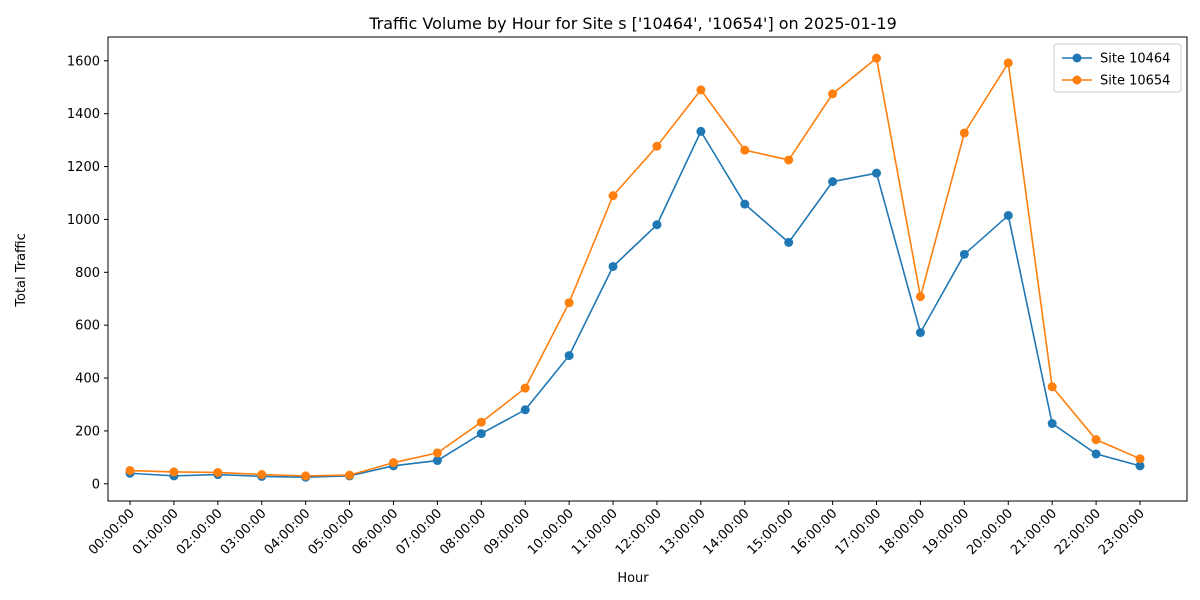 Image resolution: width=1200 pixels, height=600 pixels. I want to click on x-tick-label: 03:00:00, so click(244, 532).